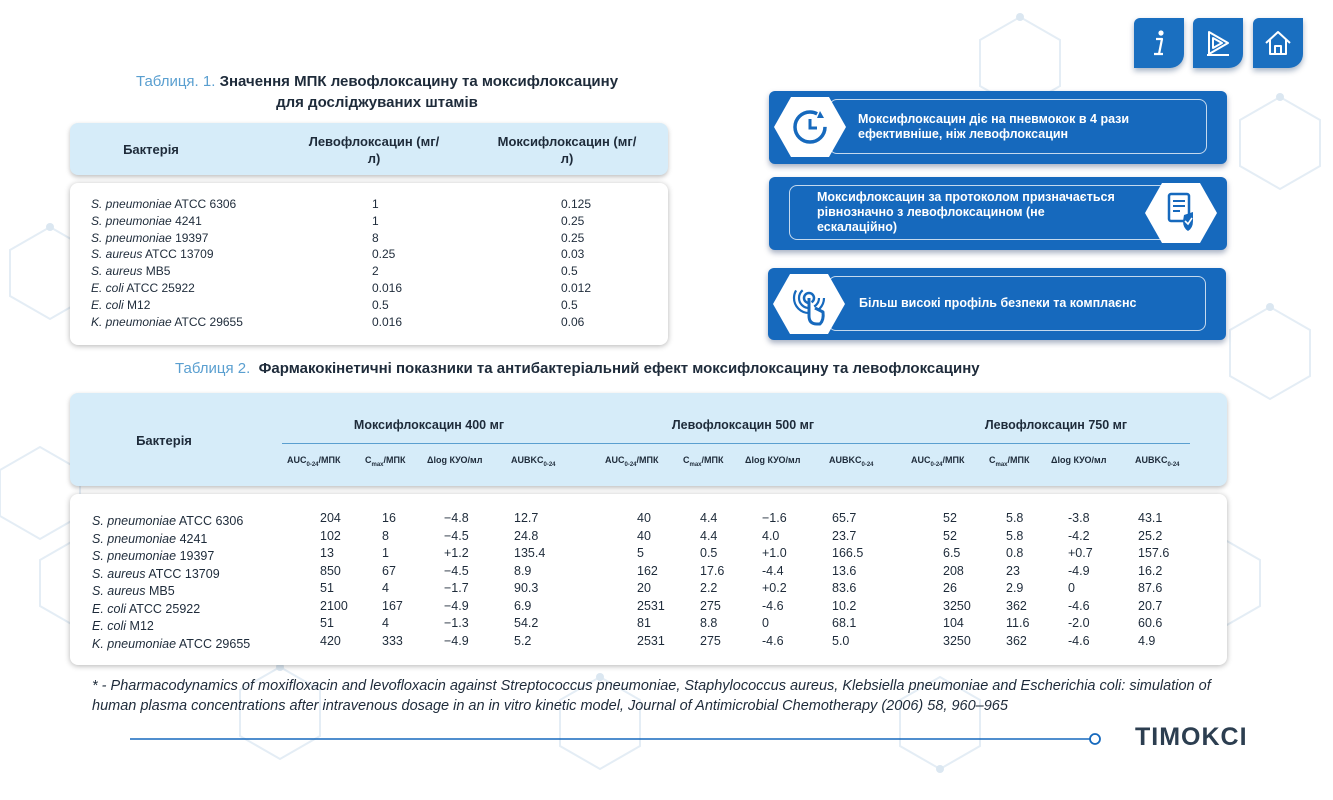  Describe the element at coordinates (736, 443) in the screenshot. I see `table2-header-divider` at that location.